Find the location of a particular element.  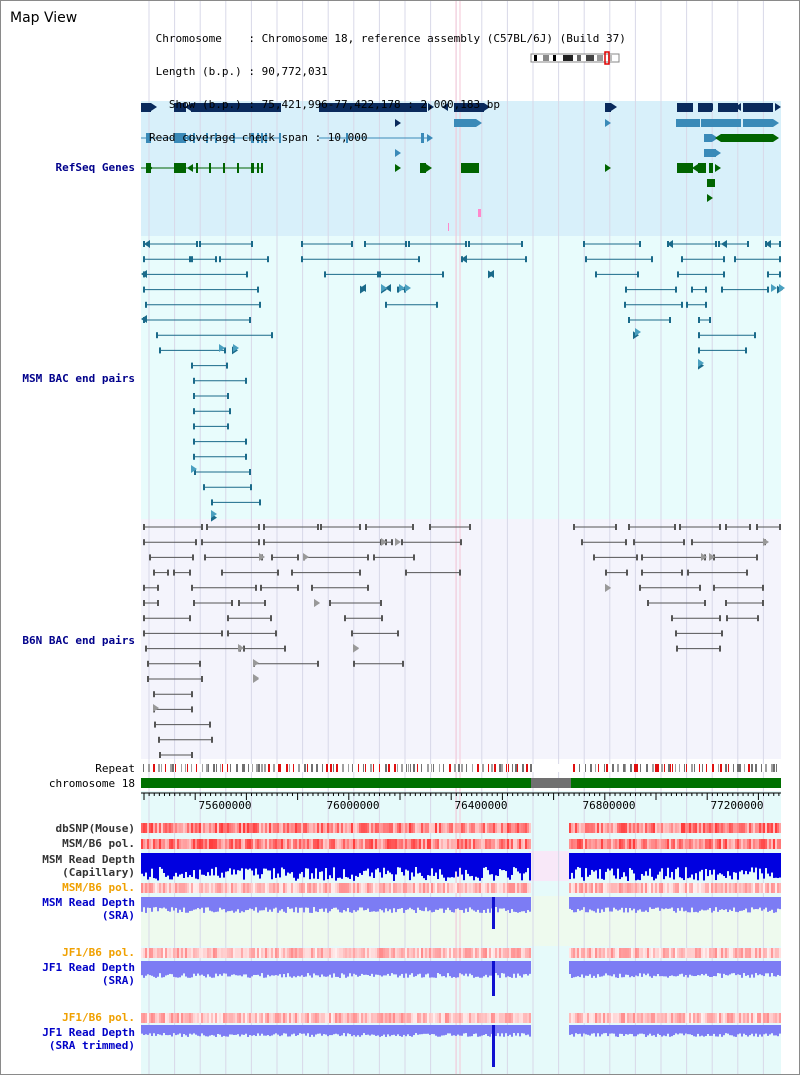

axis-tick-label: 76000000 is located at coordinates (353, 805).